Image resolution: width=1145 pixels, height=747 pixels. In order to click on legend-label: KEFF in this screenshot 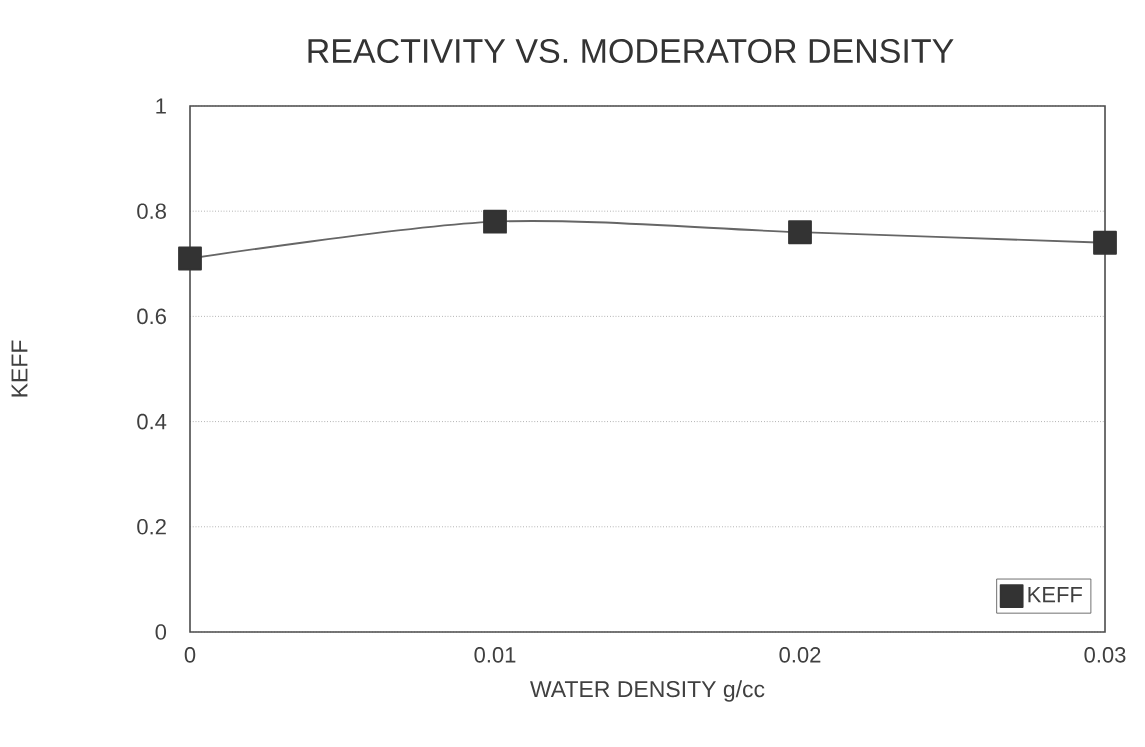, I will do `click(1055, 595)`.